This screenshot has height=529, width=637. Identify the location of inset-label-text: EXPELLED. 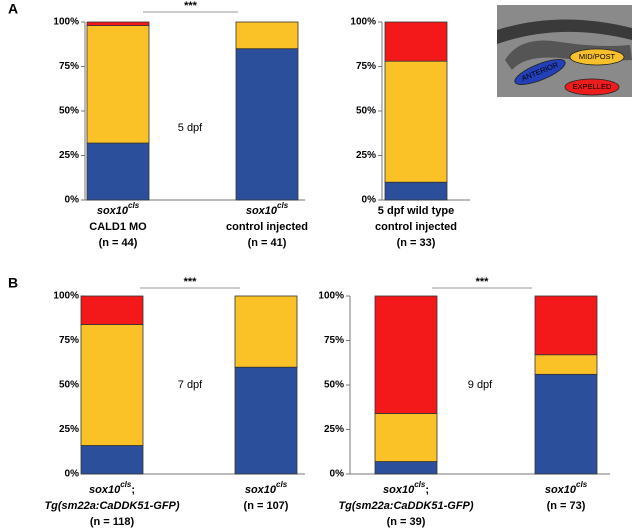
(592, 86).